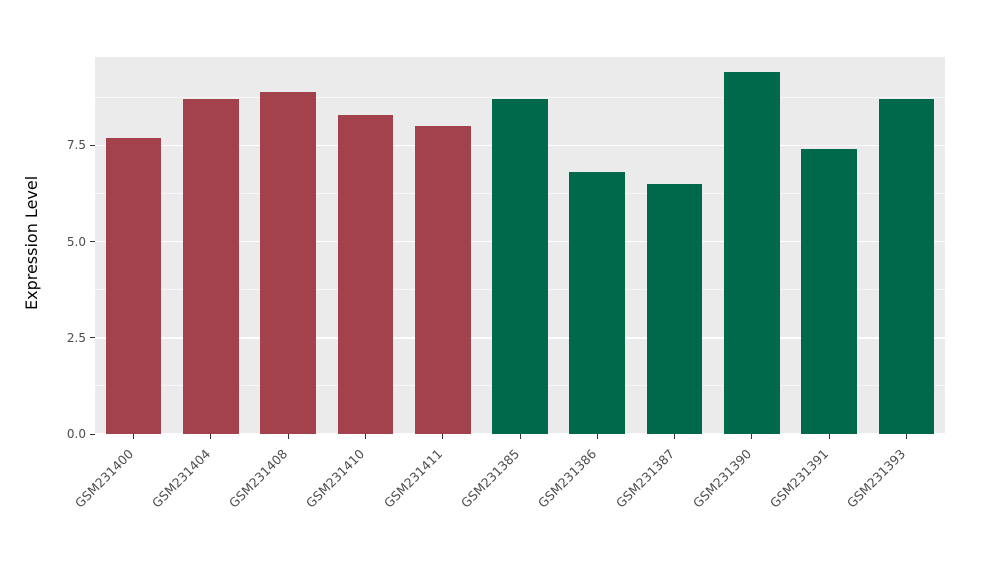 The width and height of the screenshot is (1000, 580). What do you see at coordinates (211, 266) in the screenshot?
I see `bar-GSM231404` at bounding box center [211, 266].